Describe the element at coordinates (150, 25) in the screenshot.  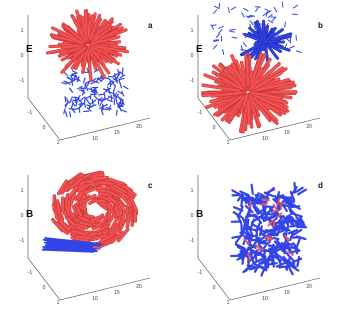
I see `panel-letter: a` at that location.